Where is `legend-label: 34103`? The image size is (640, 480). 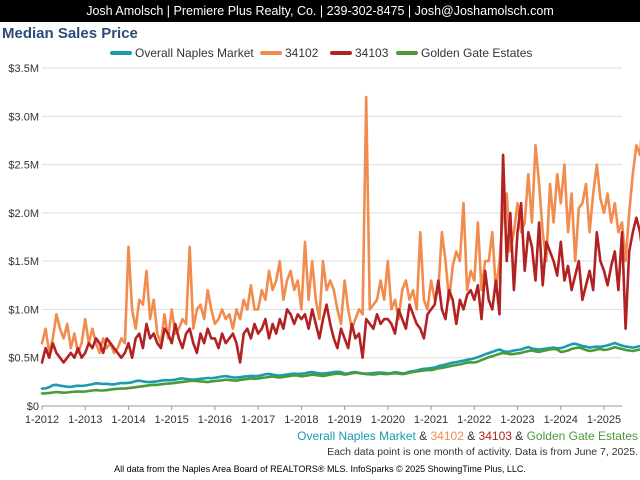 legend-label: 34103 is located at coordinates (372, 53).